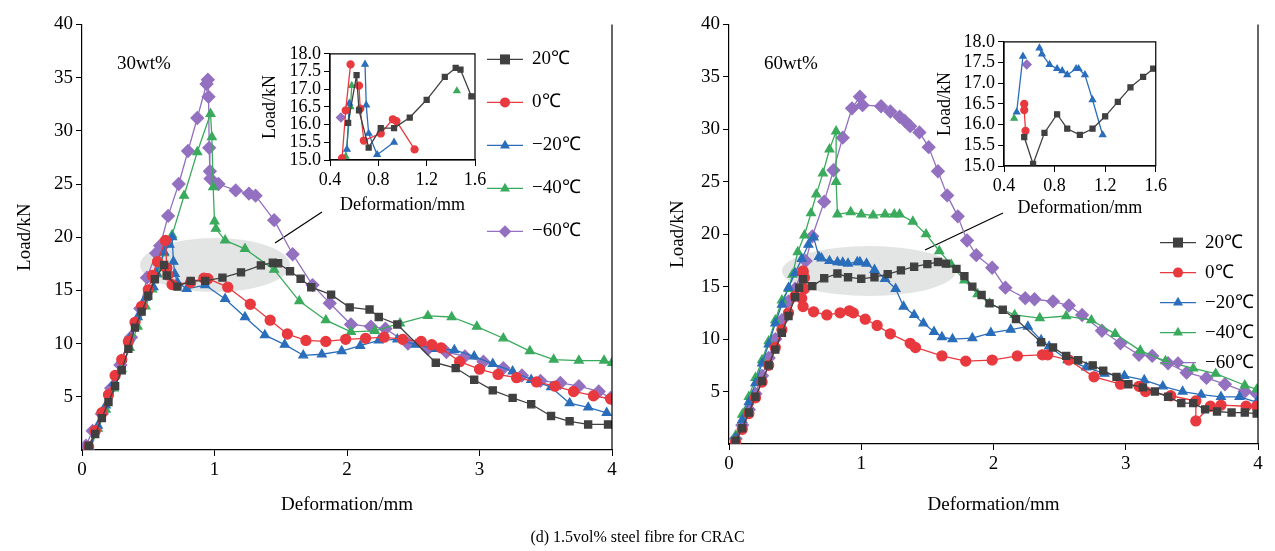 This screenshot has height=551, width=1275. Describe the element at coordinates (637, 537) in the screenshot. I see `text: (d) 1.5vol% steel fibre for CRAC` at that location.